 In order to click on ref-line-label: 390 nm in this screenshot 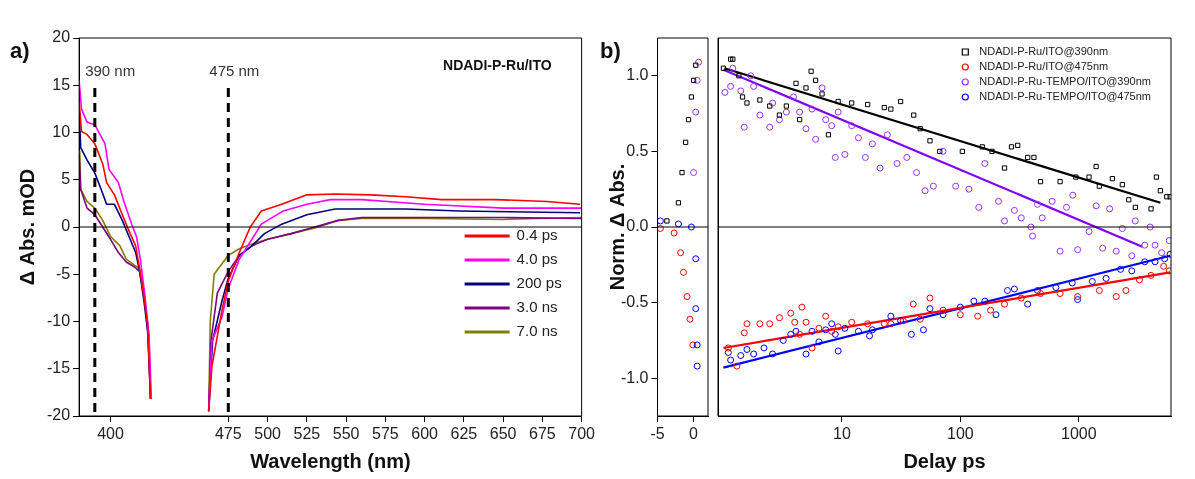, I will do `click(110, 70)`.